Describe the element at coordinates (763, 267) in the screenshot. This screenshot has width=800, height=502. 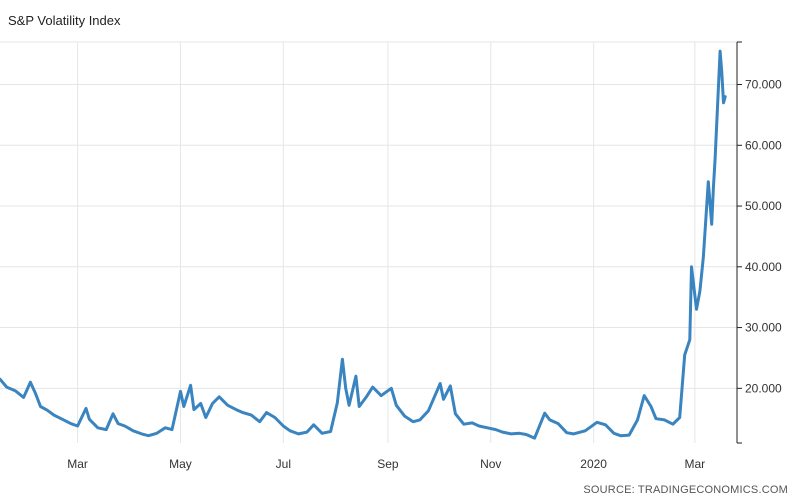
I see `y-tick-label: 40.000` at that location.